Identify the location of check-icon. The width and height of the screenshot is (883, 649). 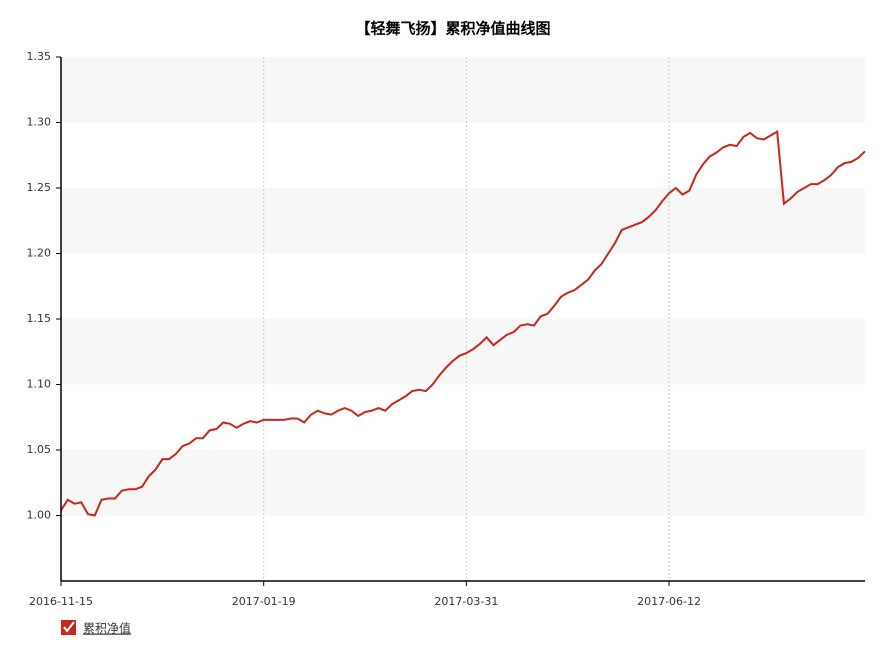
(69, 627).